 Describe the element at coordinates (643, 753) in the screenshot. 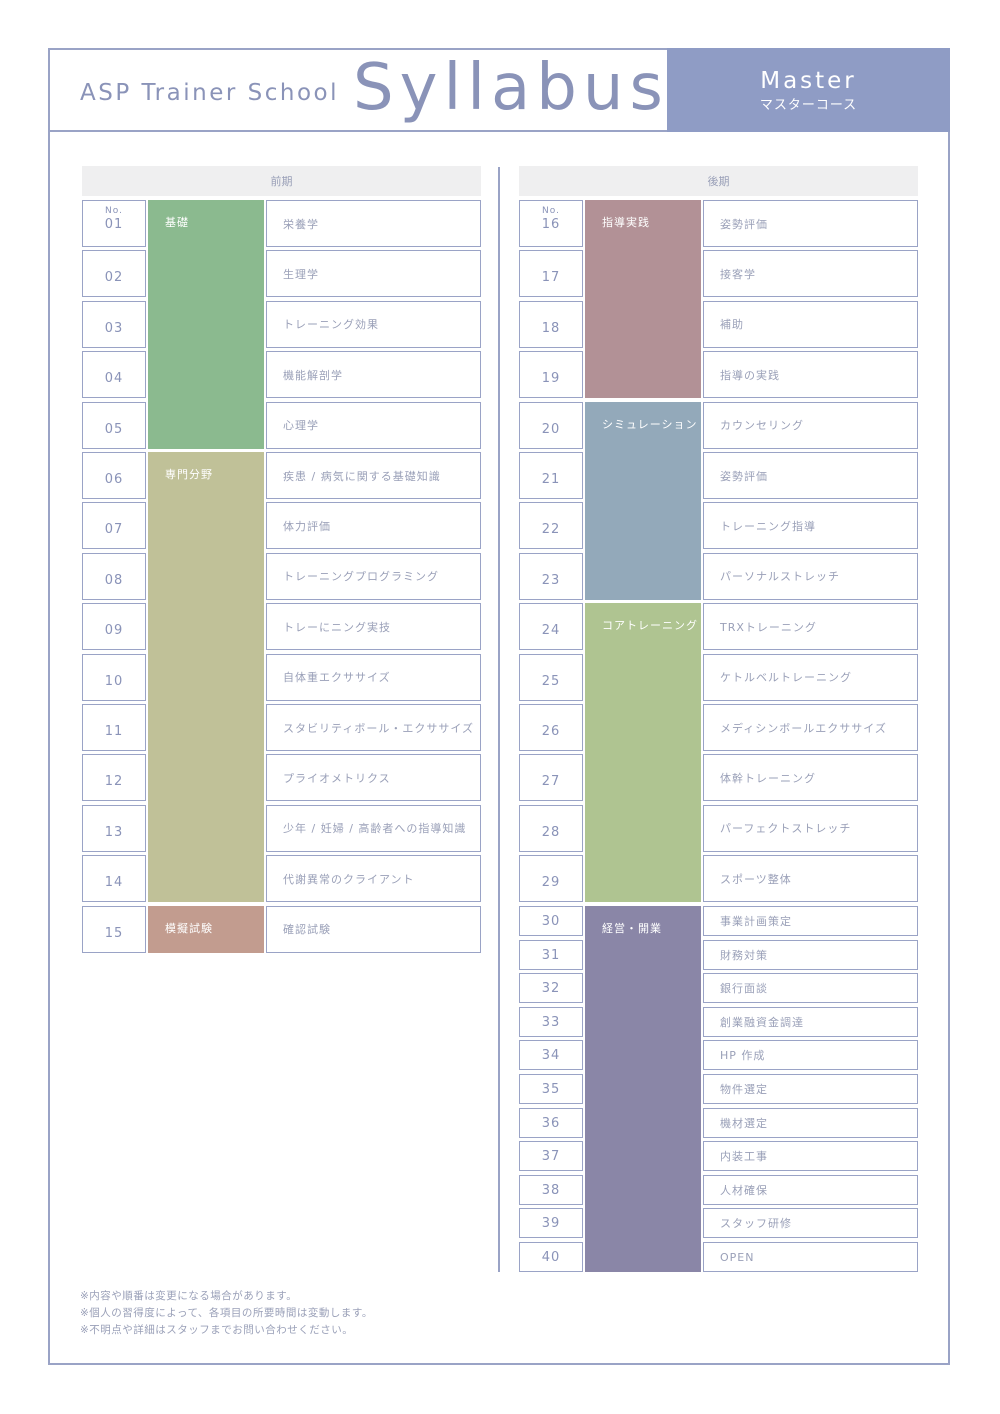

I see `category-block: コアトレーニング` at that location.